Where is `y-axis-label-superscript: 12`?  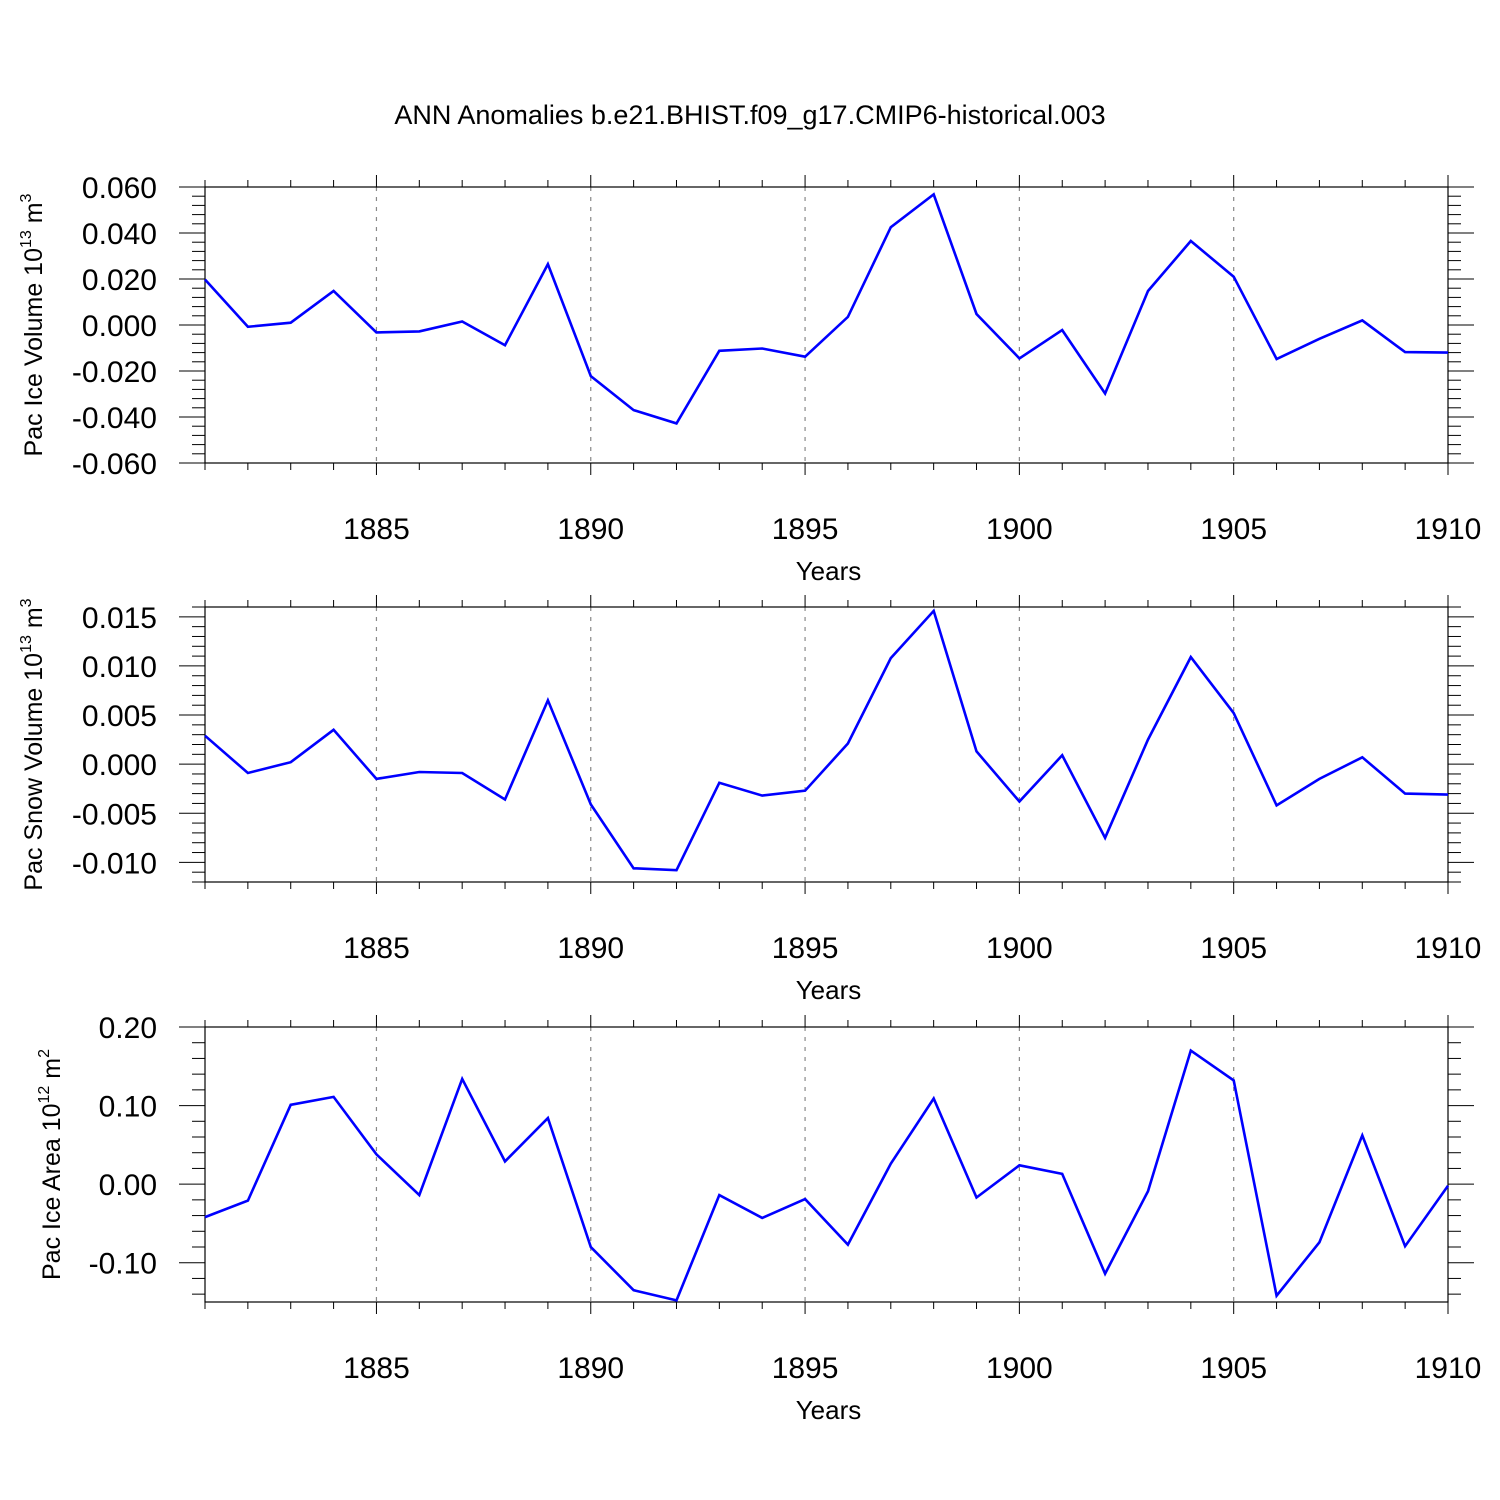 y-axis-label-superscript: 12 is located at coordinates (44, 1095).